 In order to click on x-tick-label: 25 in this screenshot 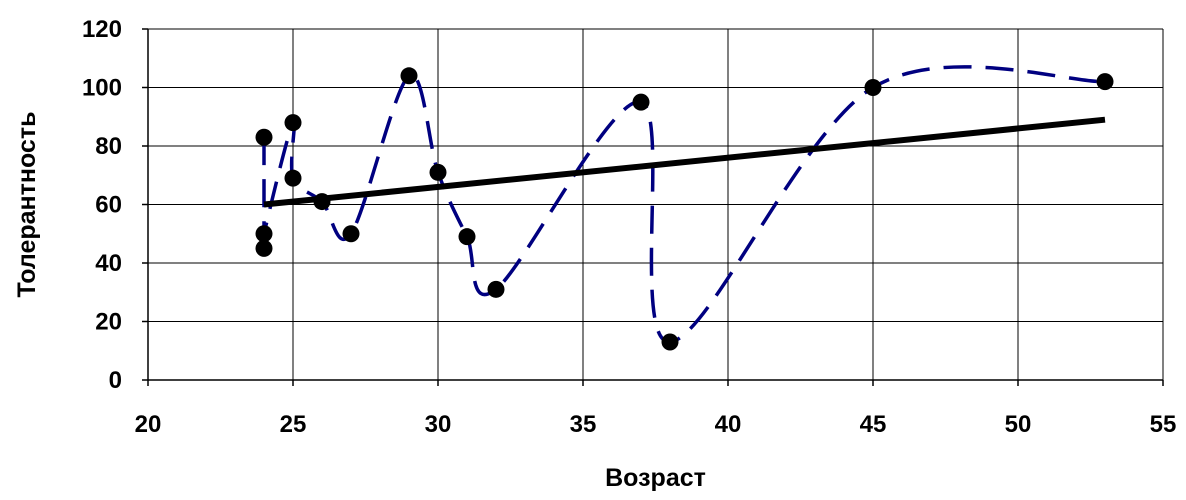, I will do `click(293, 424)`.